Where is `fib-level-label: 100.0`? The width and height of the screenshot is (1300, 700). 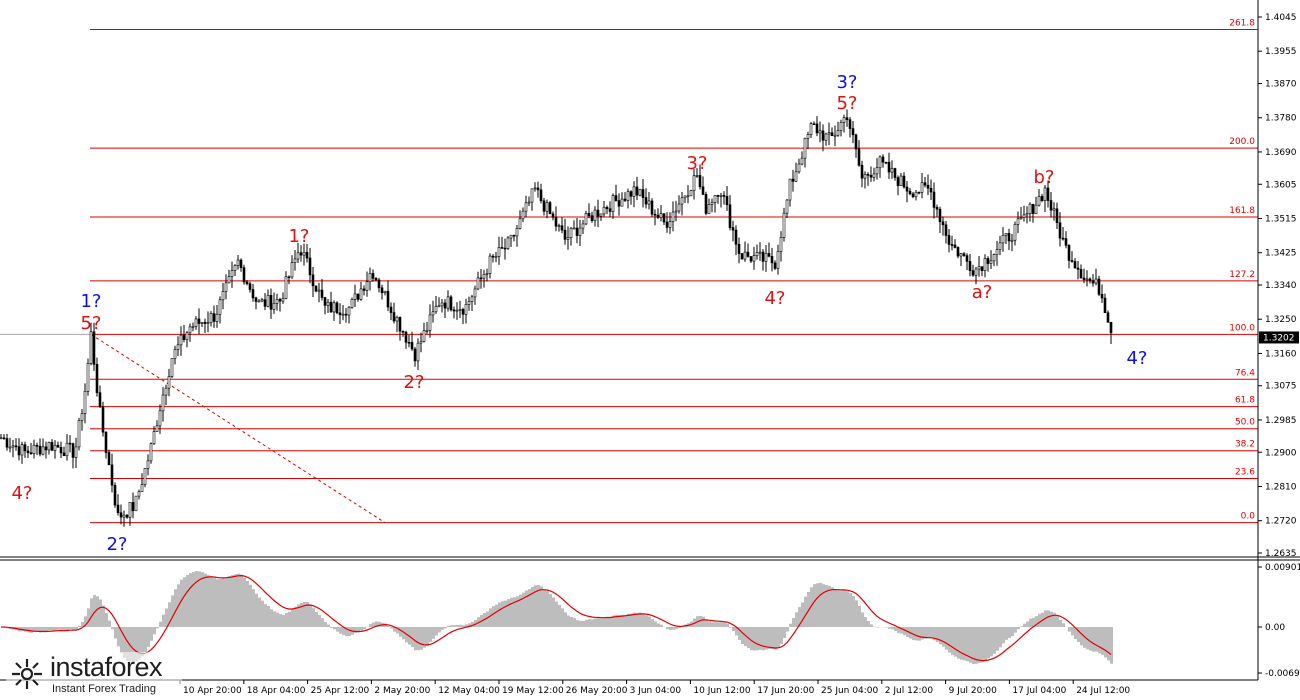
fib-level-label: 100.0 is located at coordinates (1242, 328).